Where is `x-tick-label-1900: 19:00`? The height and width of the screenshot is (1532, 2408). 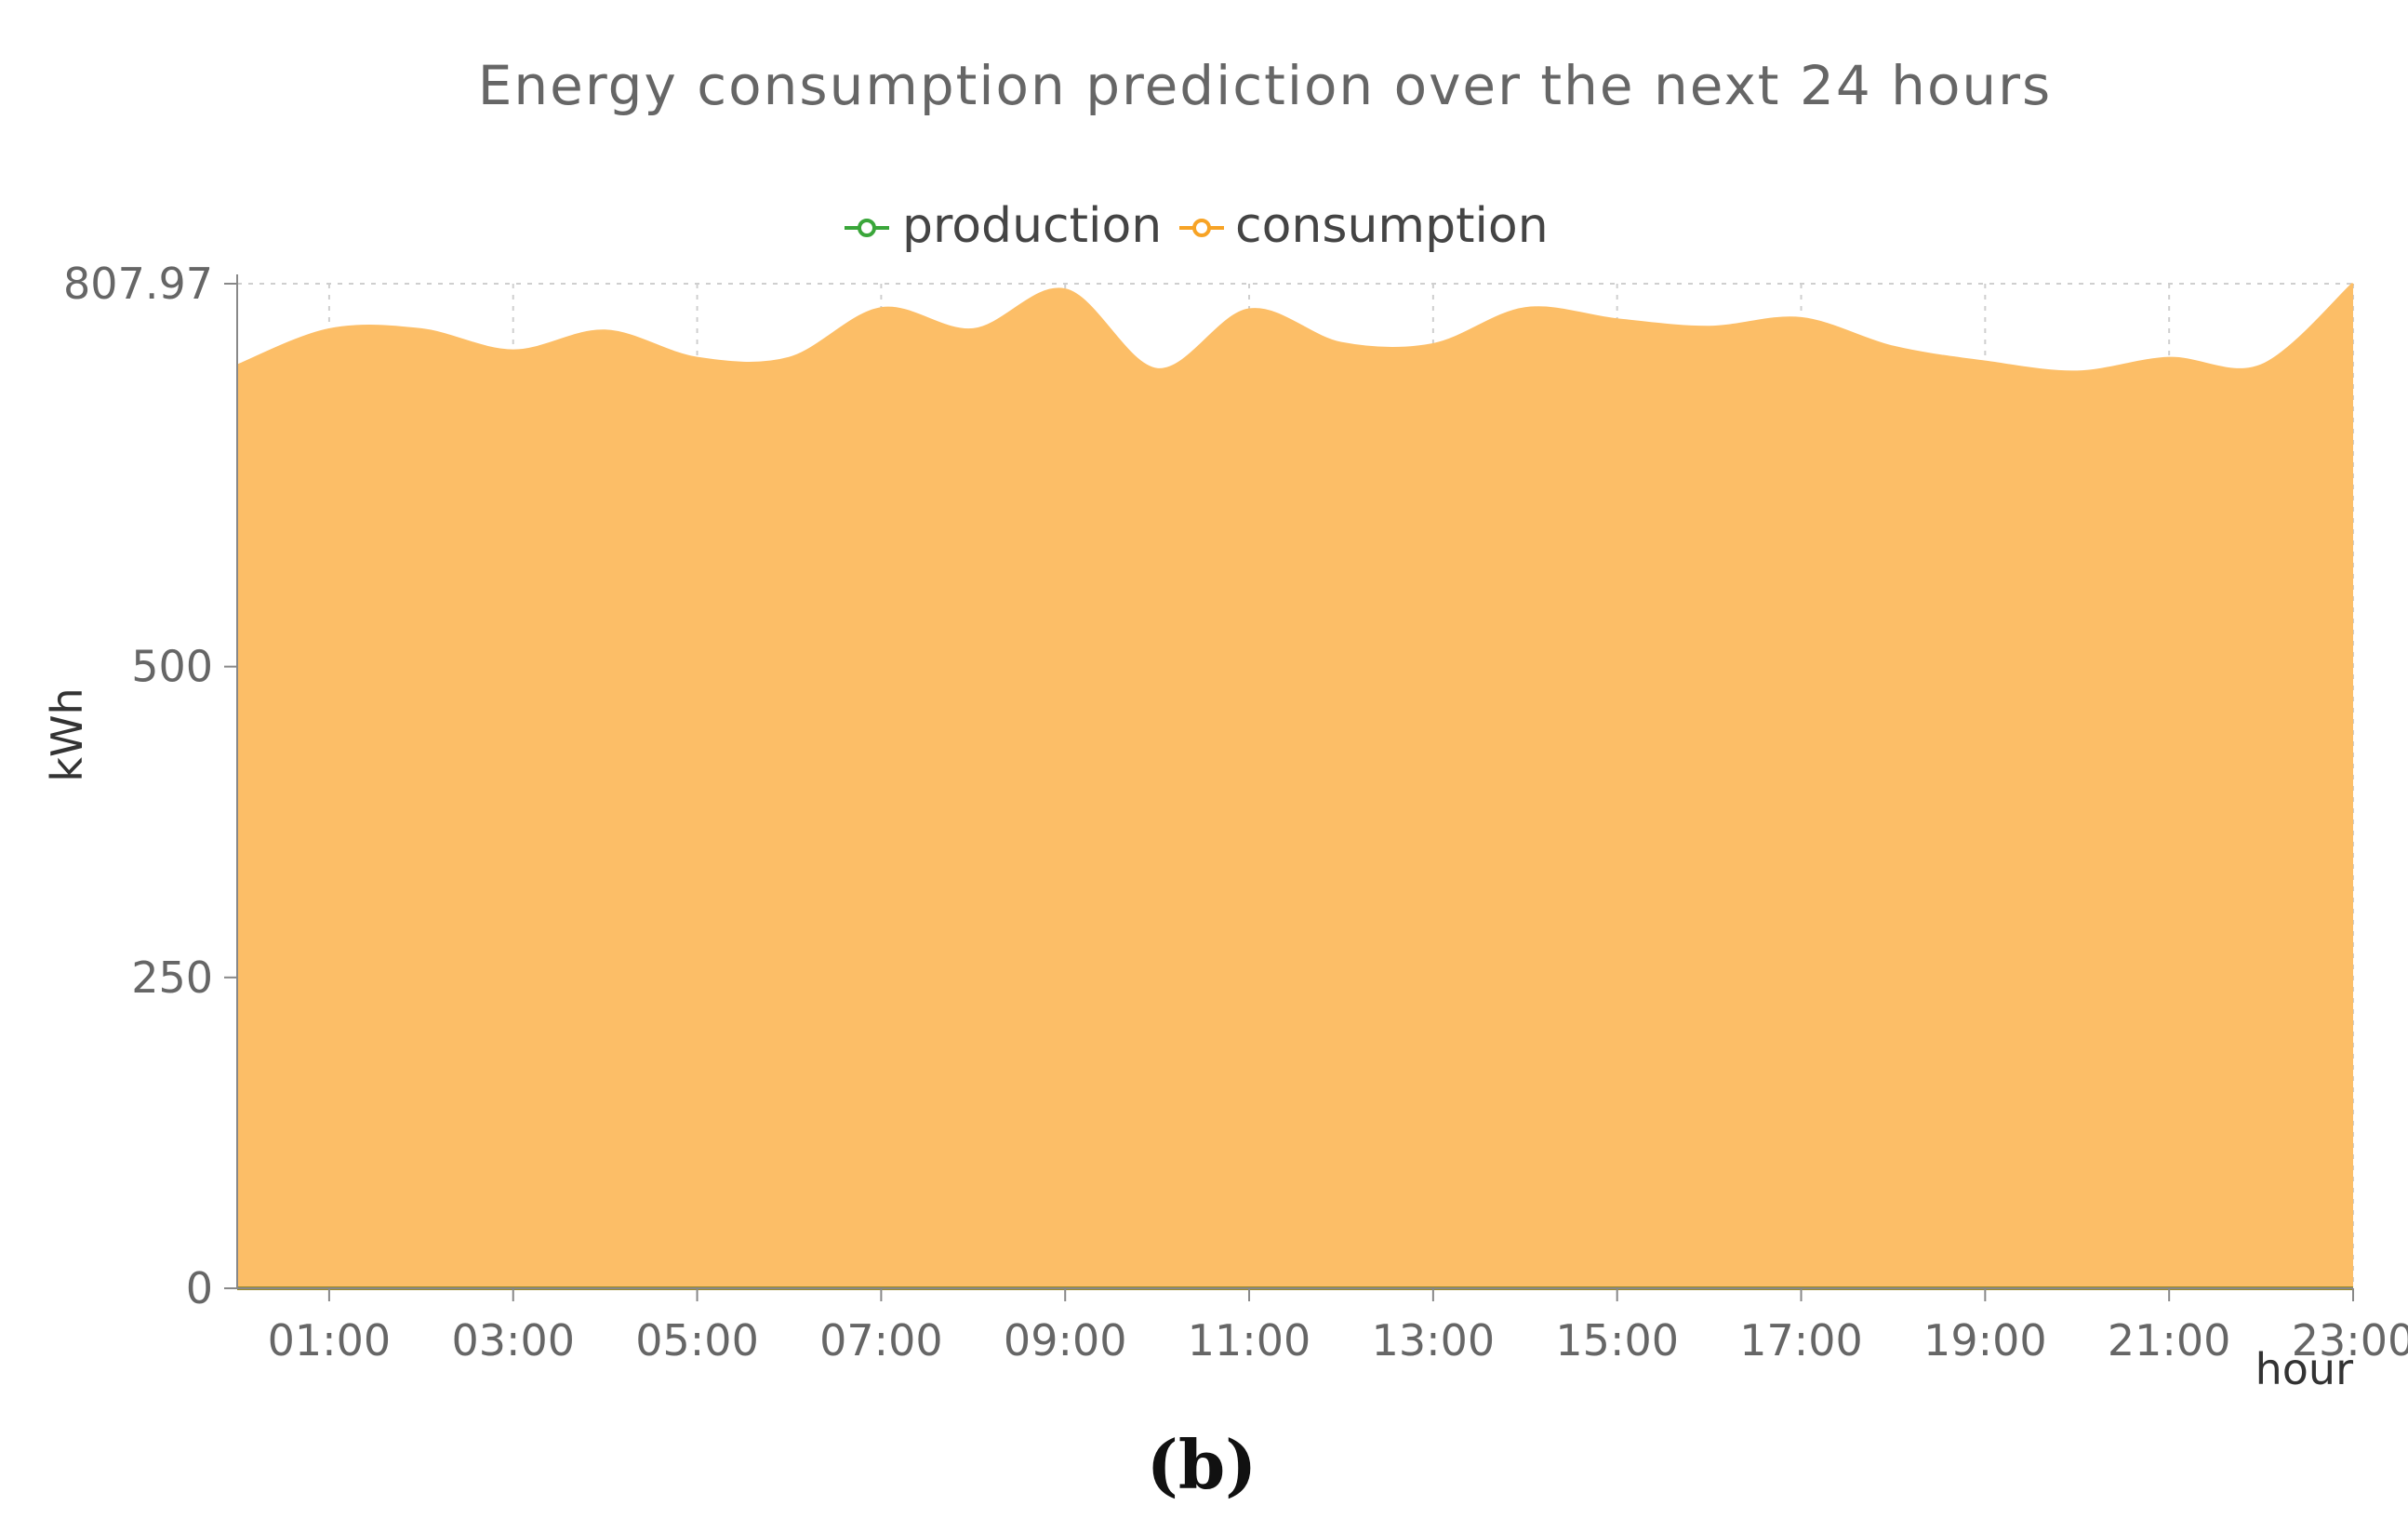 x-tick-label-1900: 19:00 is located at coordinates (1985, 1340).